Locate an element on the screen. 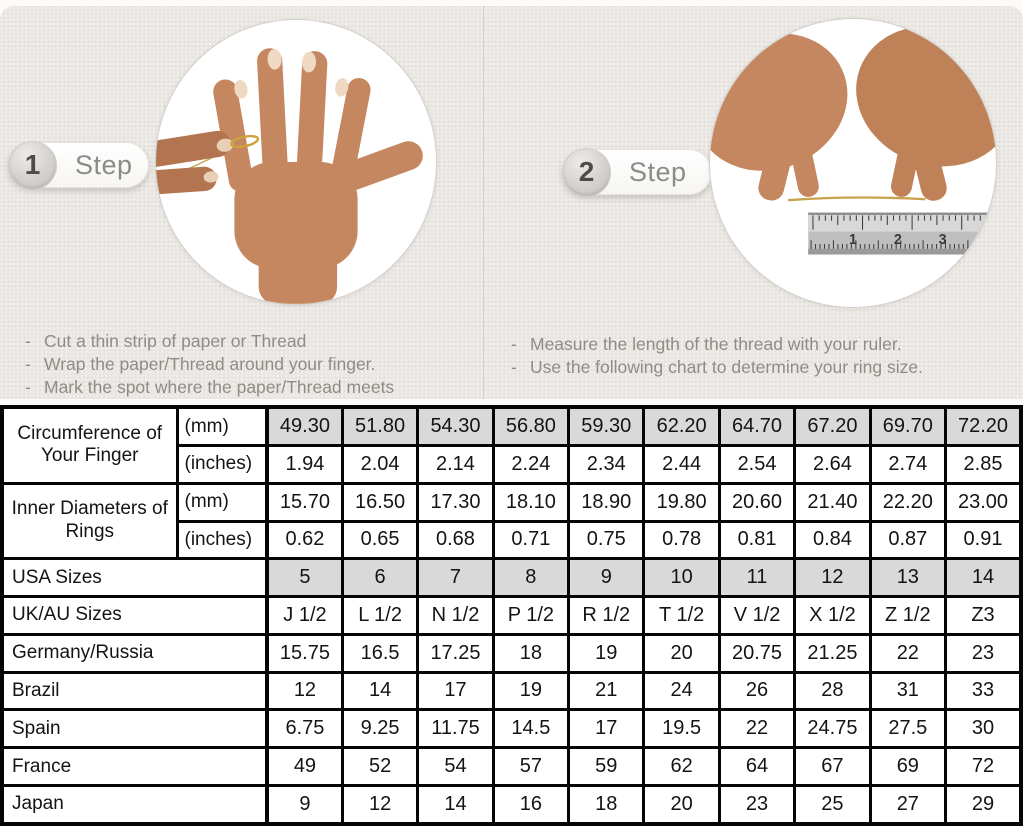 The width and height of the screenshot is (1023, 826). chart-value-cell: 10 is located at coordinates (681, 578).